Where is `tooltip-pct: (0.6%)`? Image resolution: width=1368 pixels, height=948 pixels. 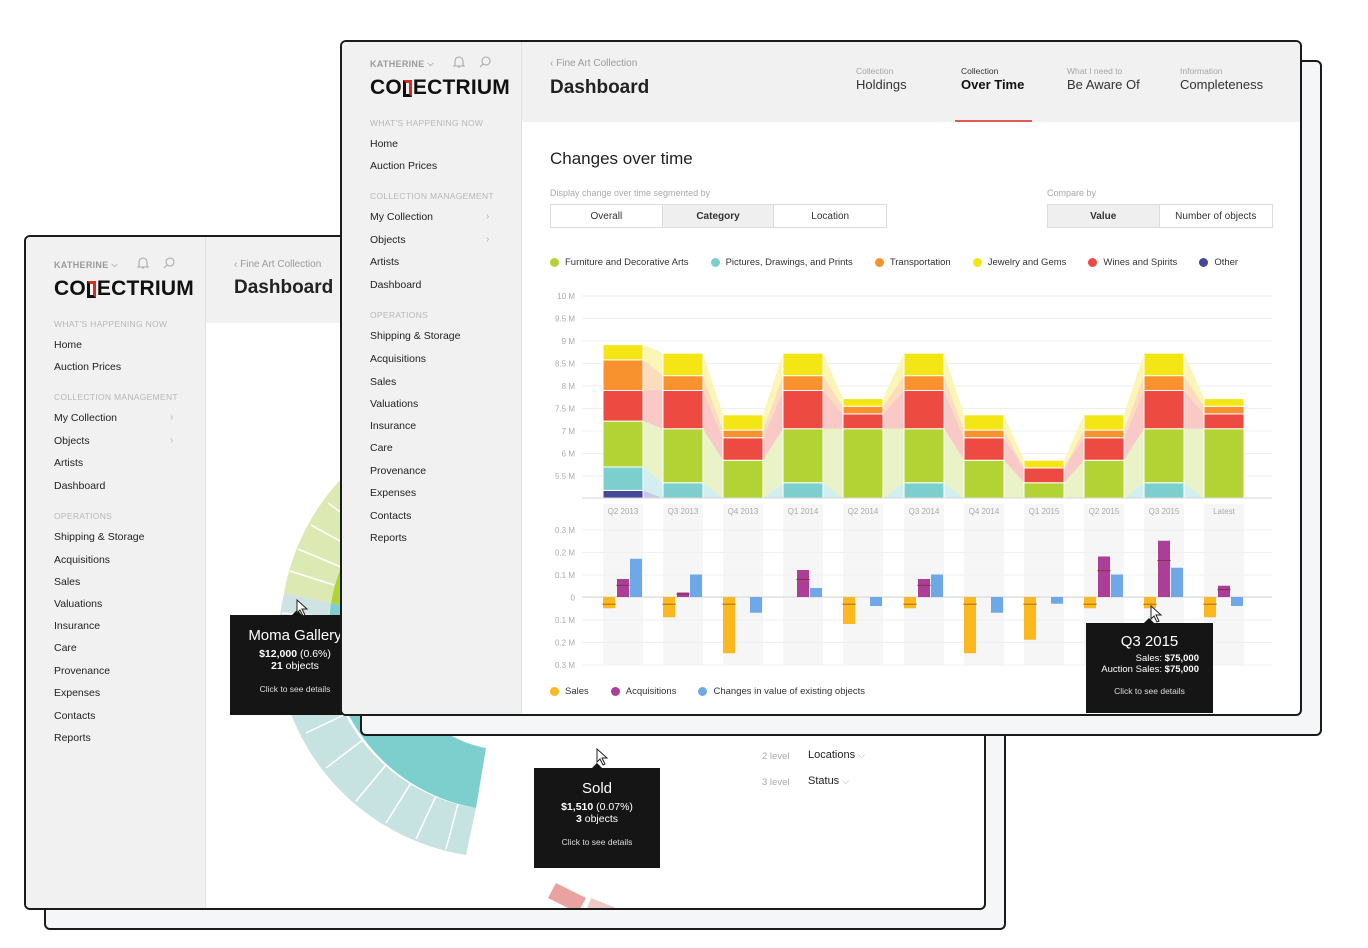 tooltip-pct: (0.6%) is located at coordinates (315, 654).